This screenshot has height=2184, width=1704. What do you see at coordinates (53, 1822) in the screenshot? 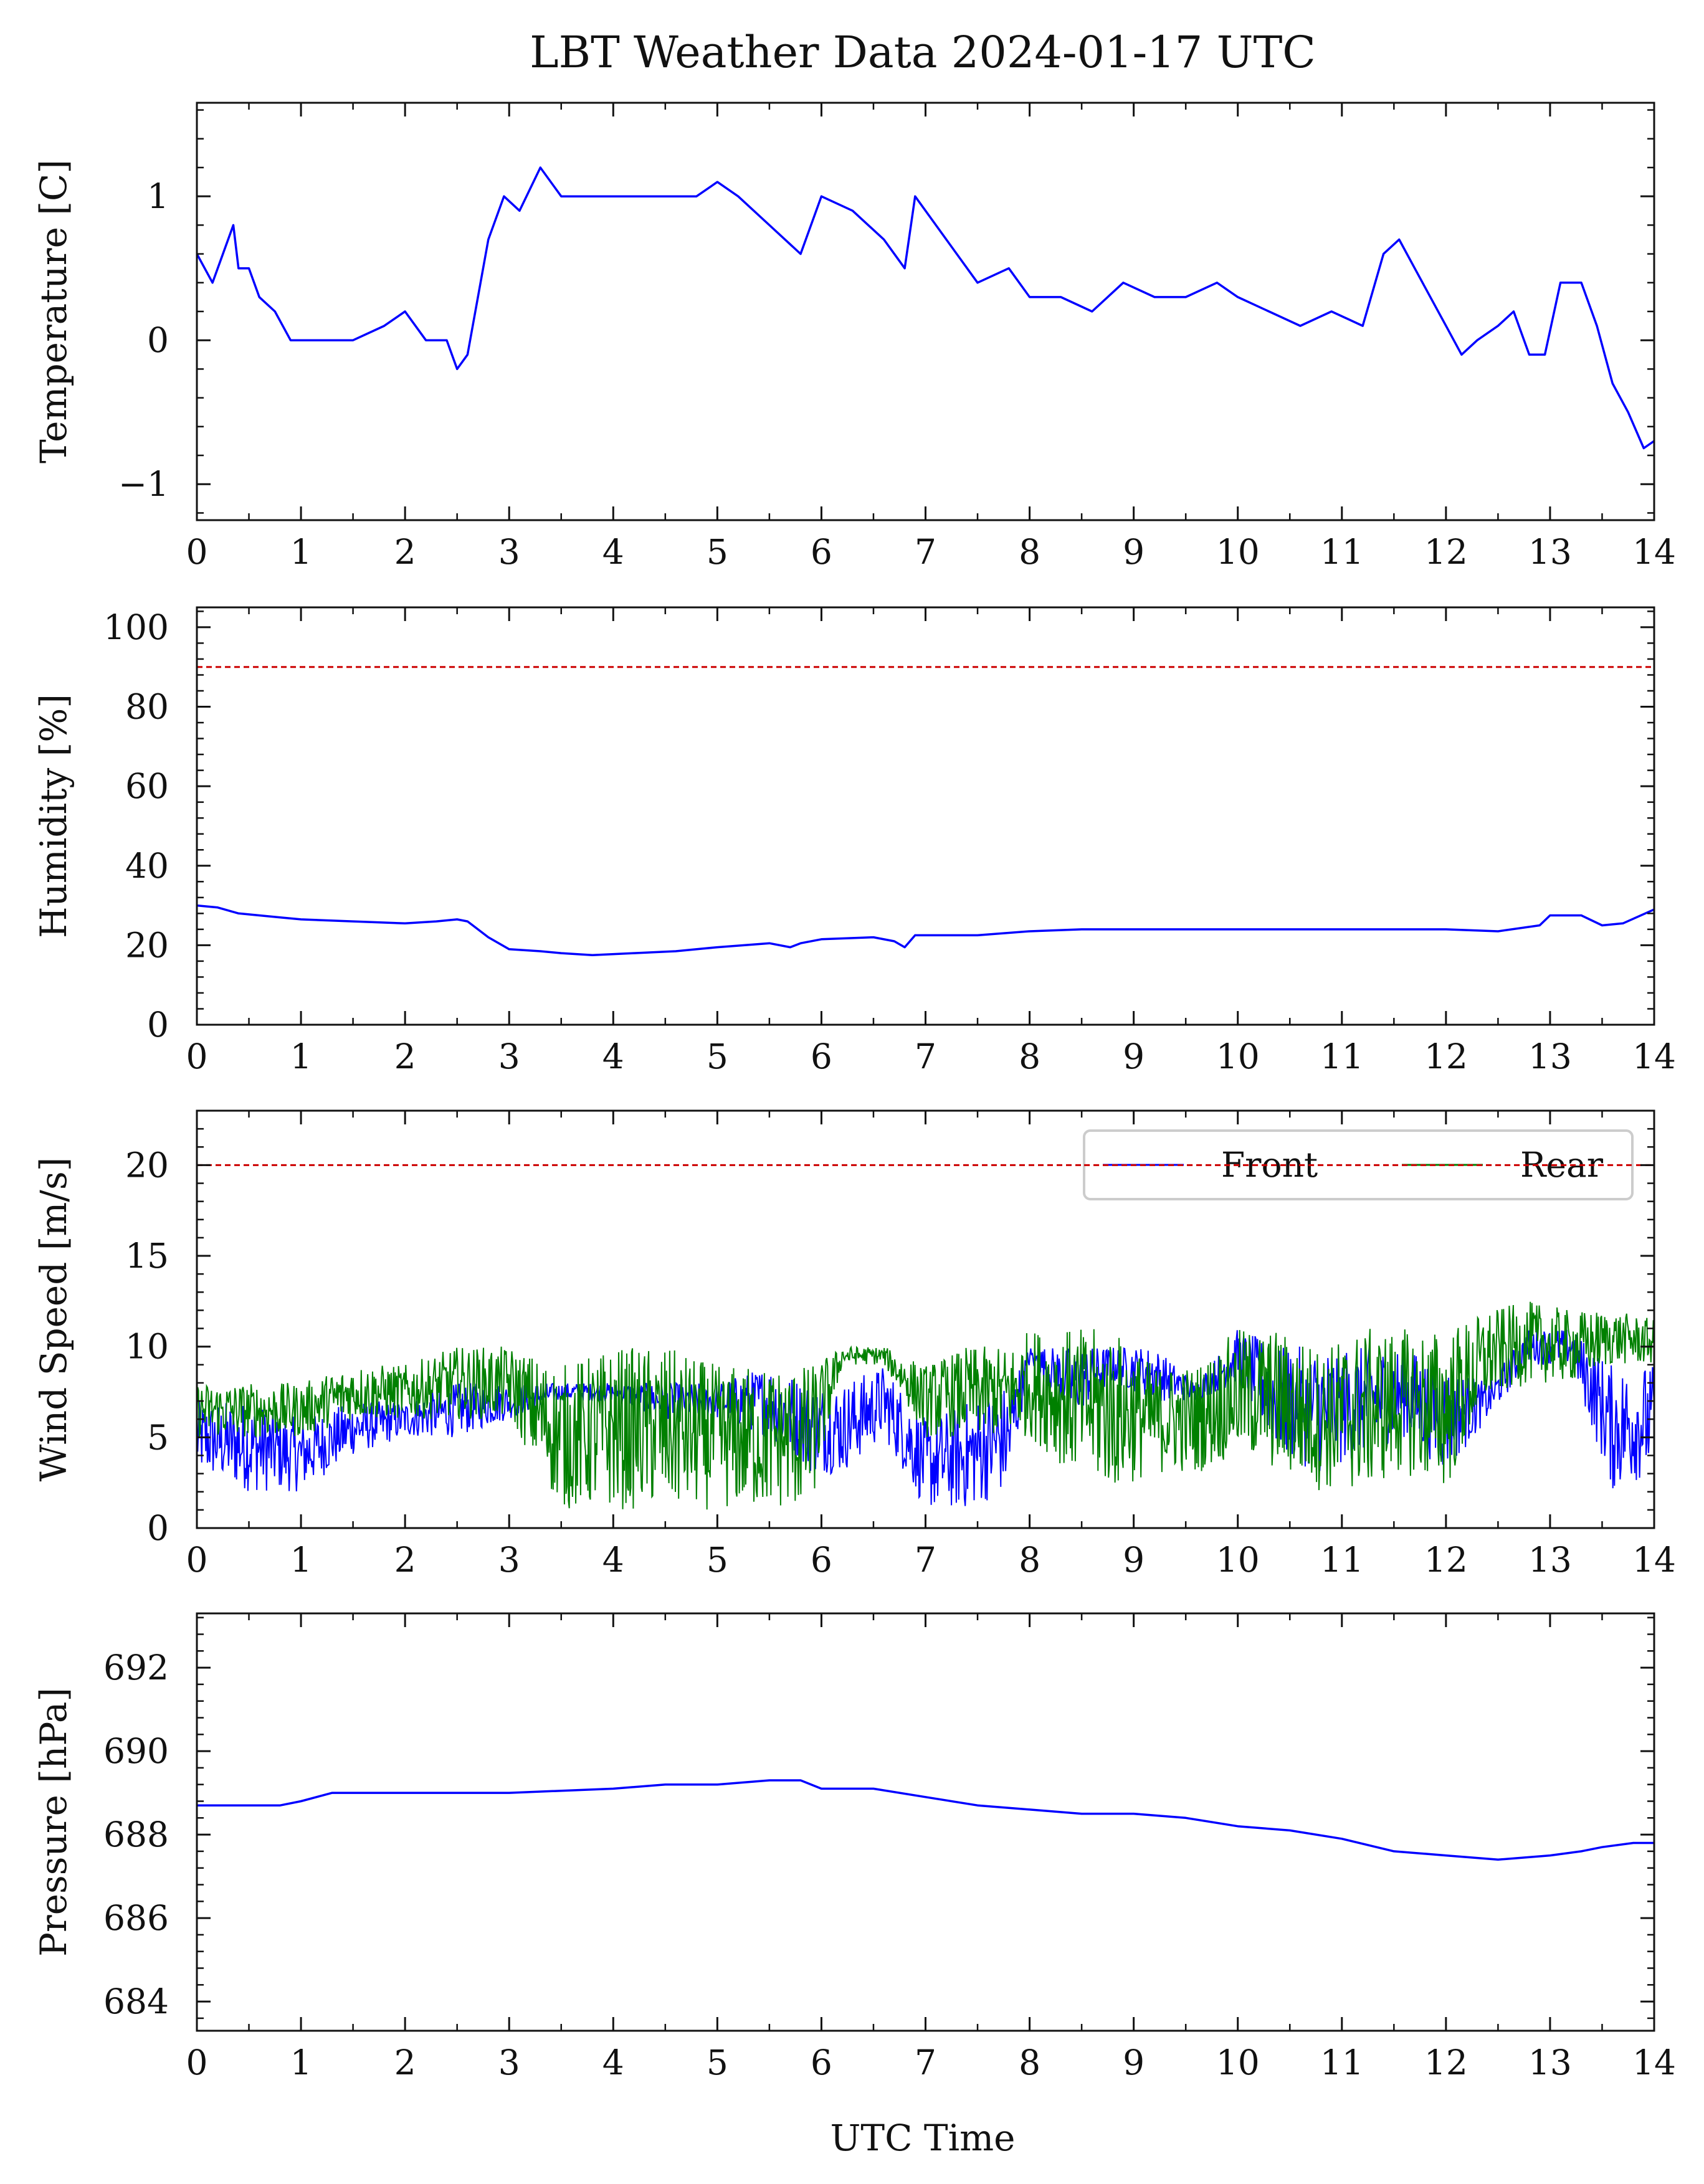
I see `y-axis-label: Pressure [hPa]` at bounding box center [53, 1822].